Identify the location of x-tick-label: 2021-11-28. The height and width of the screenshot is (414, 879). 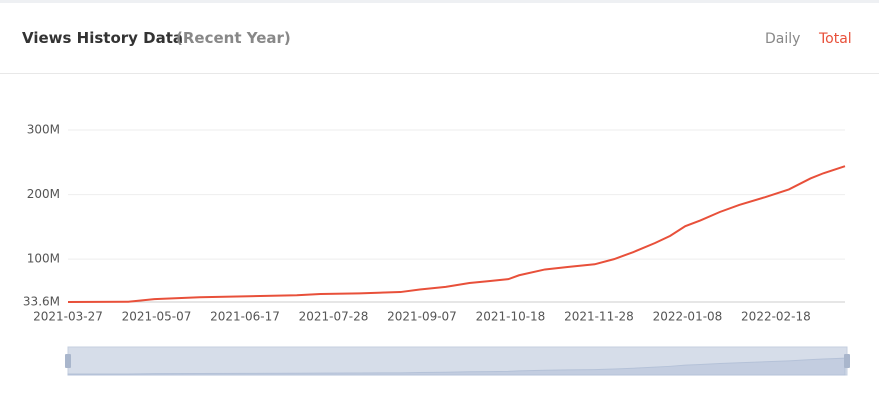
(599, 317).